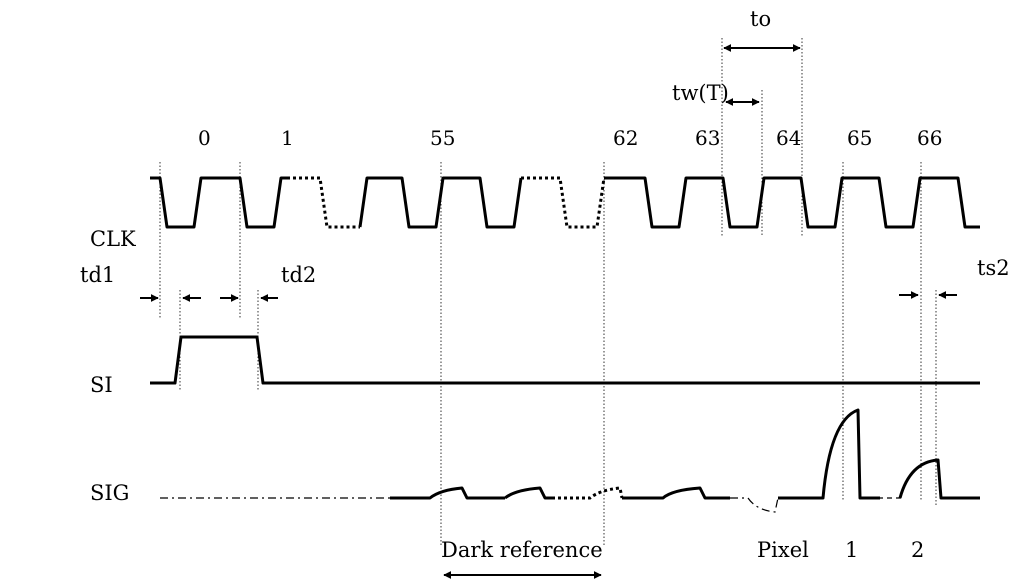 This screenshot has height=586, width=1018. Describe the element at coordinates (792, 202) in the screenshot. I see `clk-trace-end` at that location.